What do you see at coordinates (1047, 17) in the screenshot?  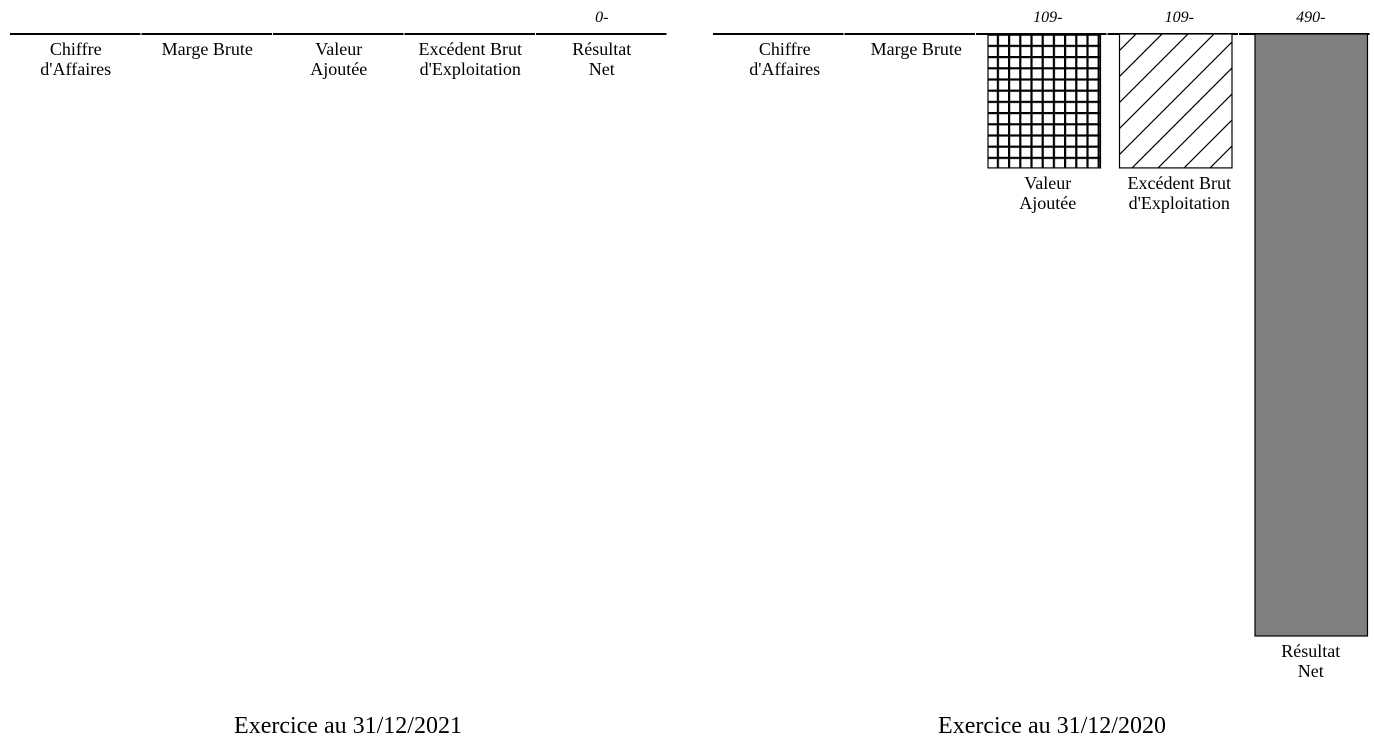 I see `value-label-valeur-ajoutee: 109-` at bounding box center [1047, 17].